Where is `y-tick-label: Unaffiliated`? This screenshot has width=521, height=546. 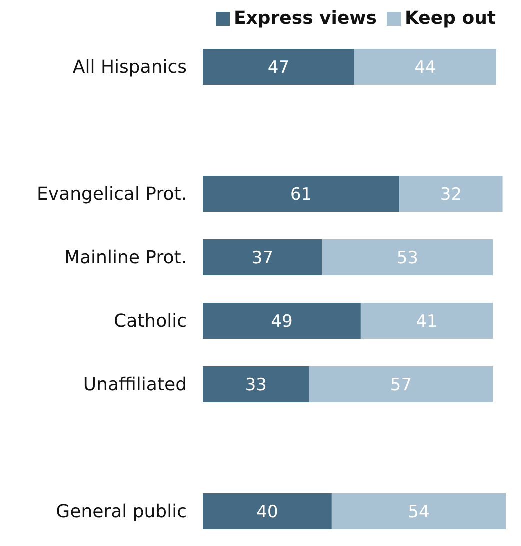
y-tick-label: Unaffiliated is located at coordinates (135, 385).